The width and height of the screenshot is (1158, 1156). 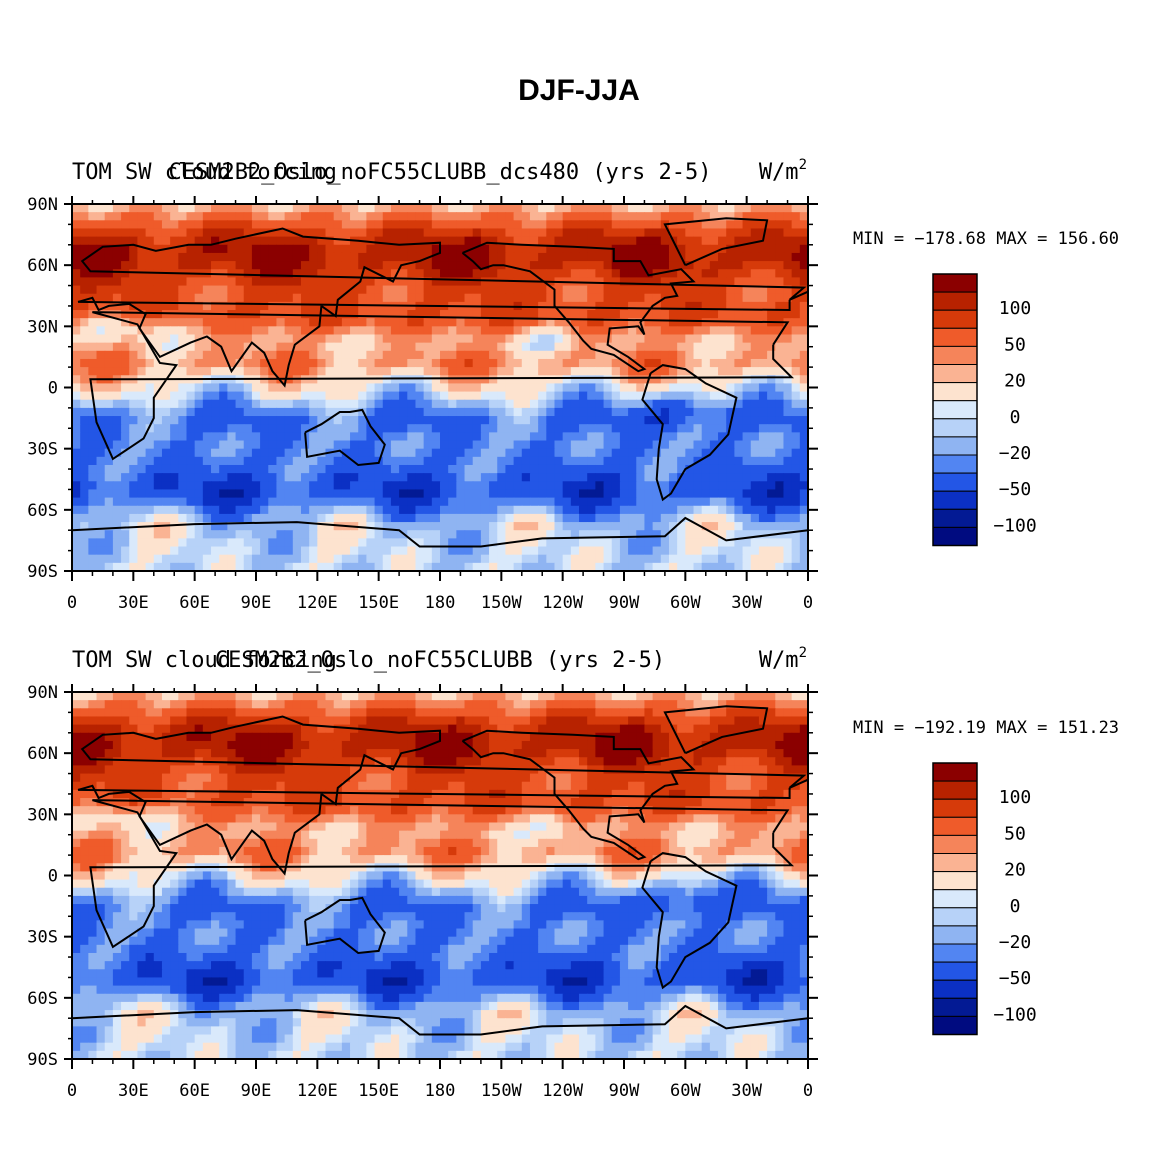 I want to click on lon-tick-label: 150E, so click(x=378, y=603).